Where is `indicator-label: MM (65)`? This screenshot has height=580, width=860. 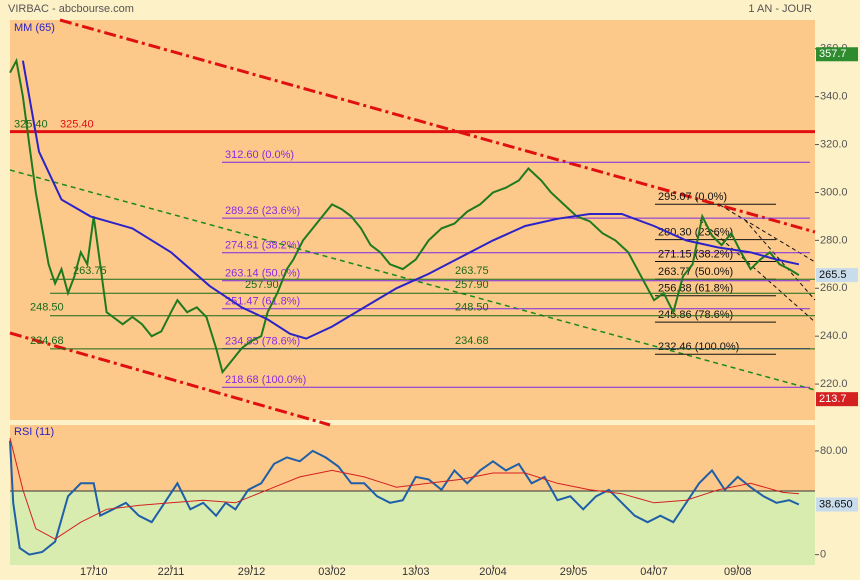 indicator-label: MM (65) is located at coordinates (34, 28).